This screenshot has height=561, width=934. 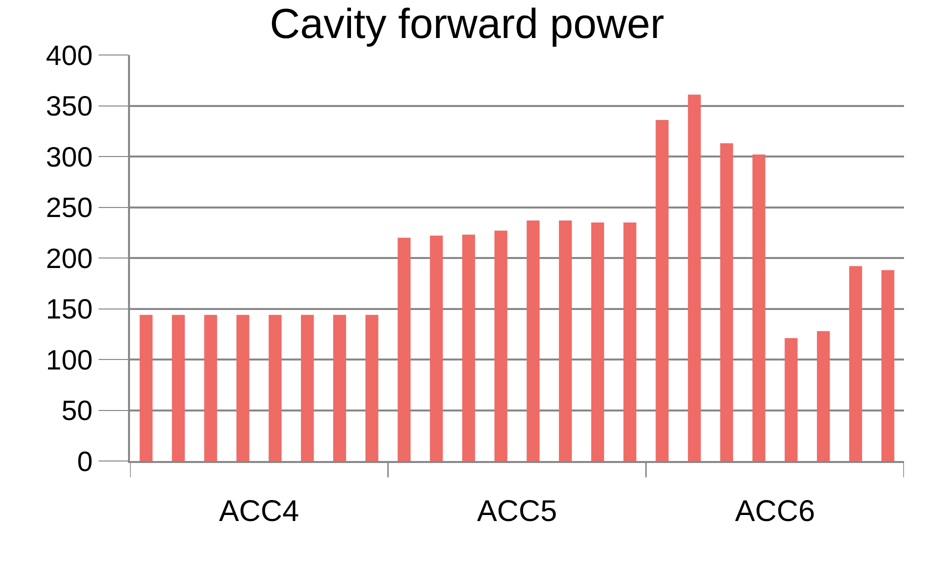 What do you see at coordinates (69, 156) in the screenshot?
I see `y-tick-label: 300` at bounding box center [69, 156].